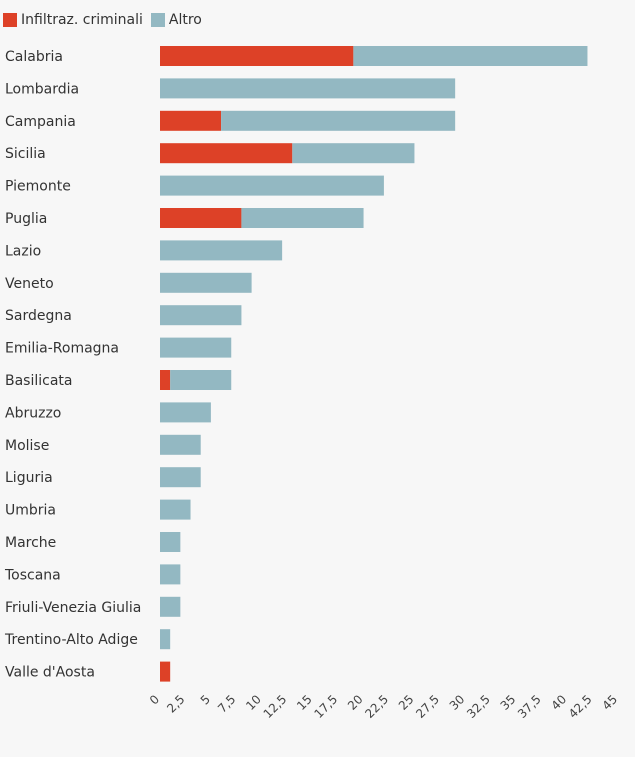 The height and width of the screenshot is (757, 635). I want to click on category-label-piemonte: Piemonte, so click(38, 187).